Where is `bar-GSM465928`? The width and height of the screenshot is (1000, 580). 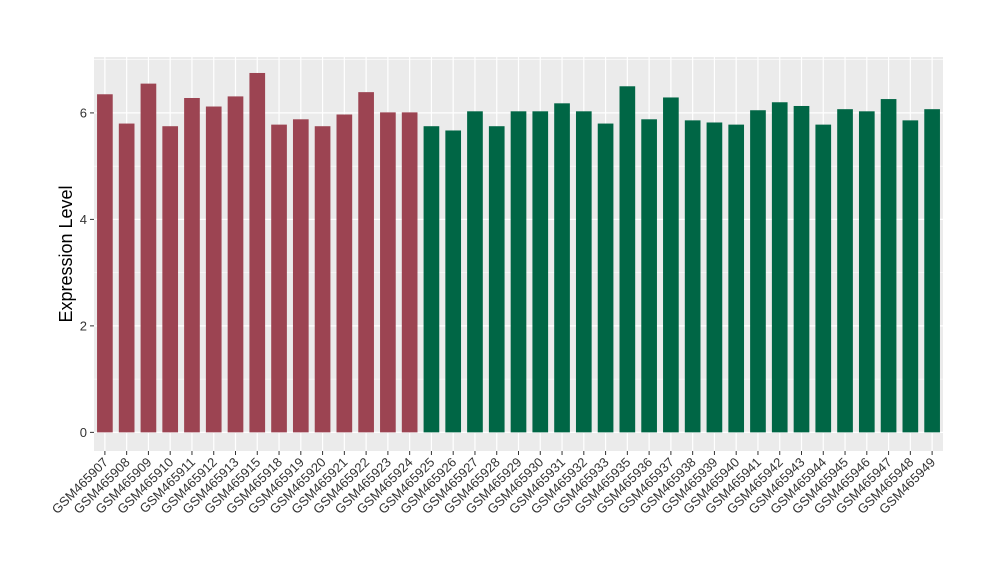
bar-GSM465928 is located at coordinates (496, 279).